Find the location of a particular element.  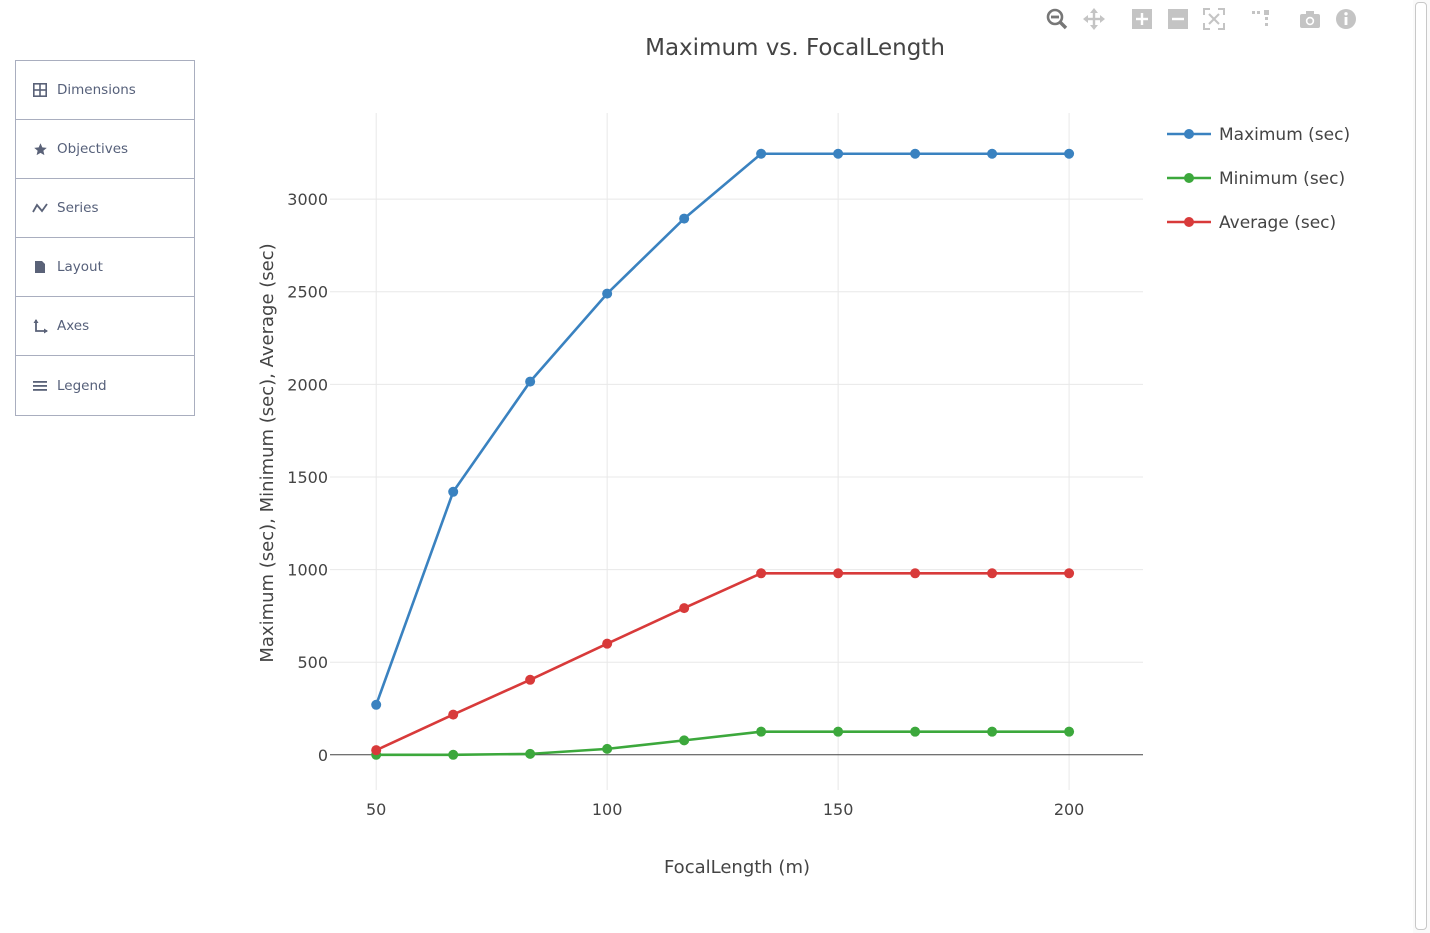

side-item-label: Series is located at coordinates (78, 208).